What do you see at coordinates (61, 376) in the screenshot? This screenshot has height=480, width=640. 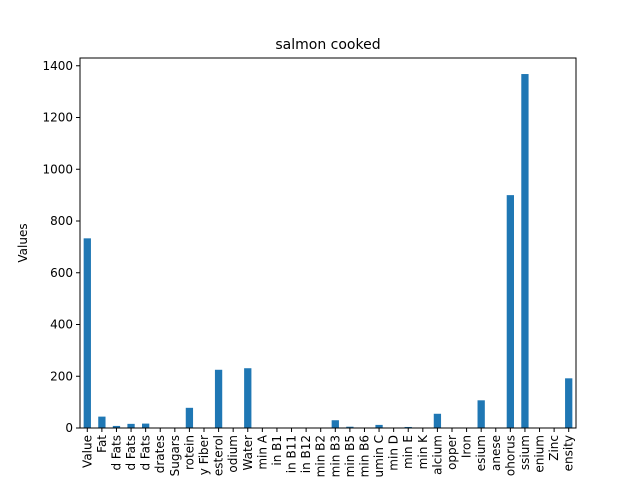 I see `y-tick-label: 200` at bounding box center [61, 376].